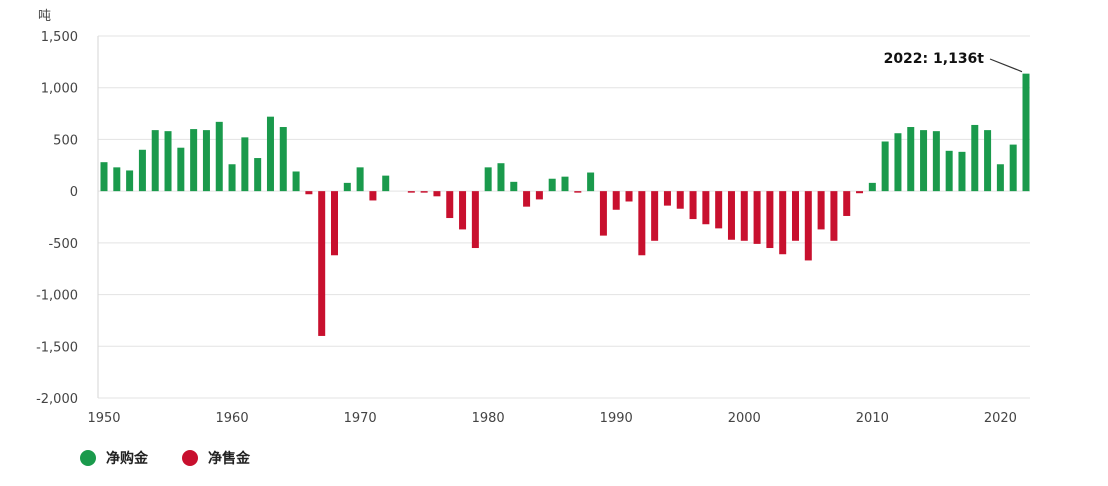  I want to click on bar-1953, so click(142, 170).